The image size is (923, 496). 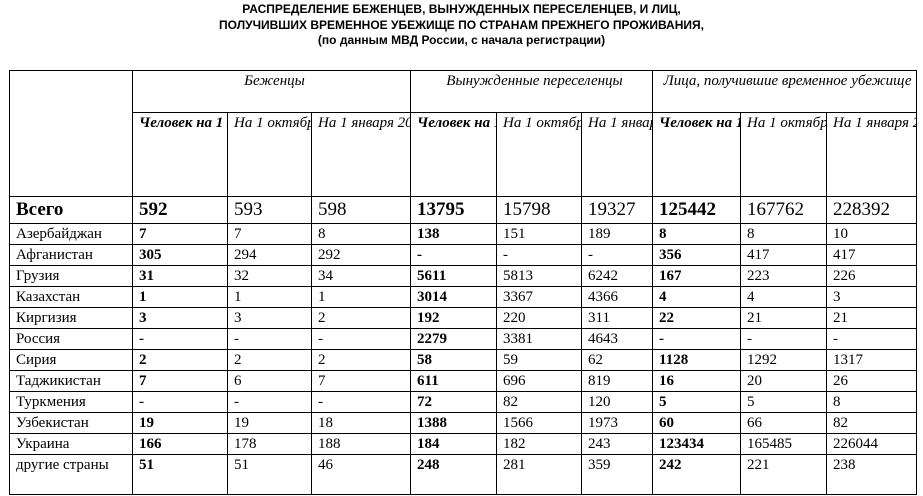 I want to click on value-cell: 6242, so click(x=617, y=276).